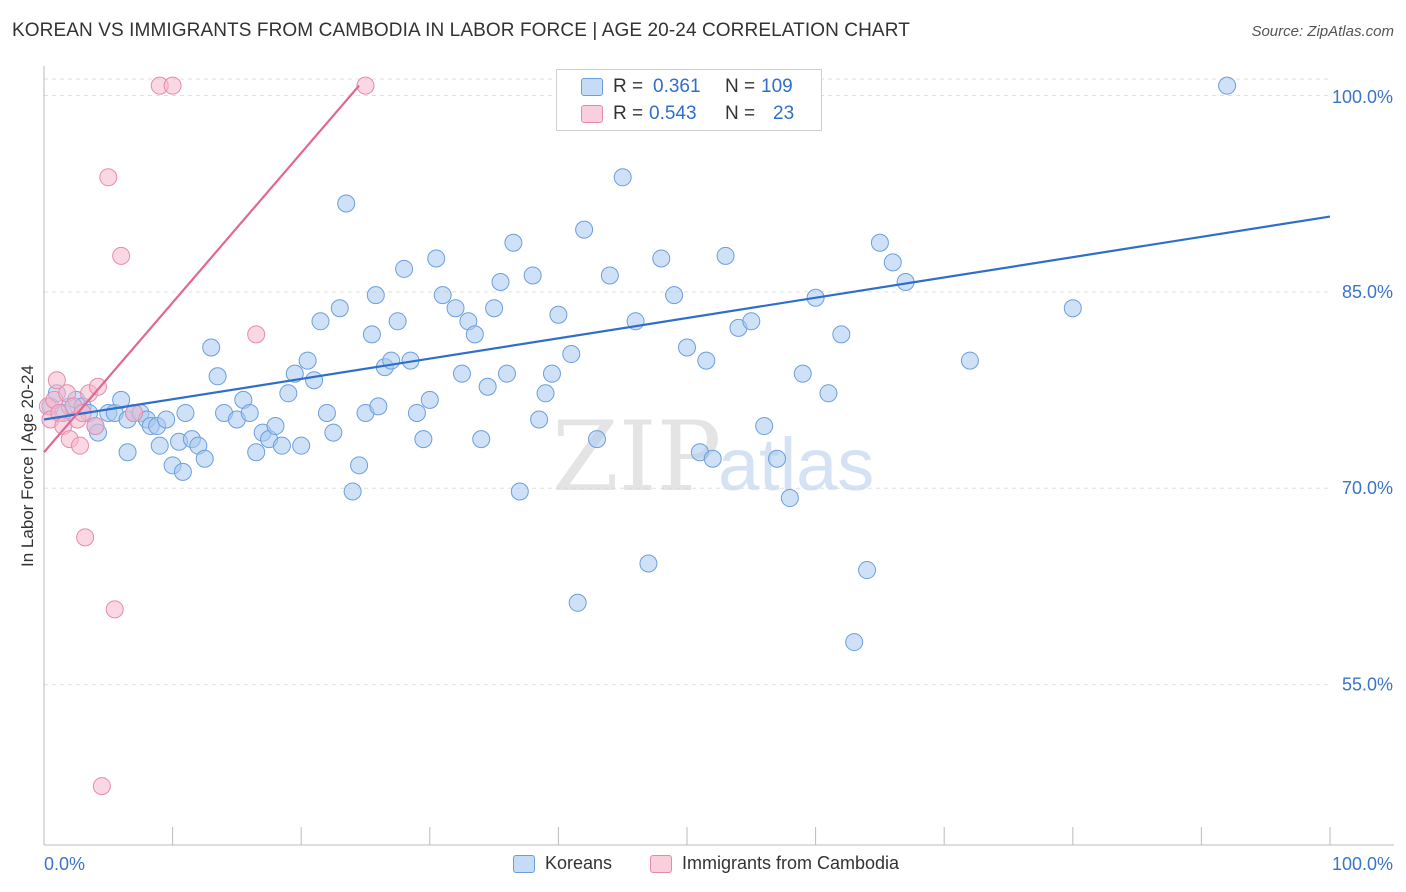 This screenshot has height=892, width=1406. I want to click on chart-source: Source: ZipAtlas.com, so click(1322, 31).